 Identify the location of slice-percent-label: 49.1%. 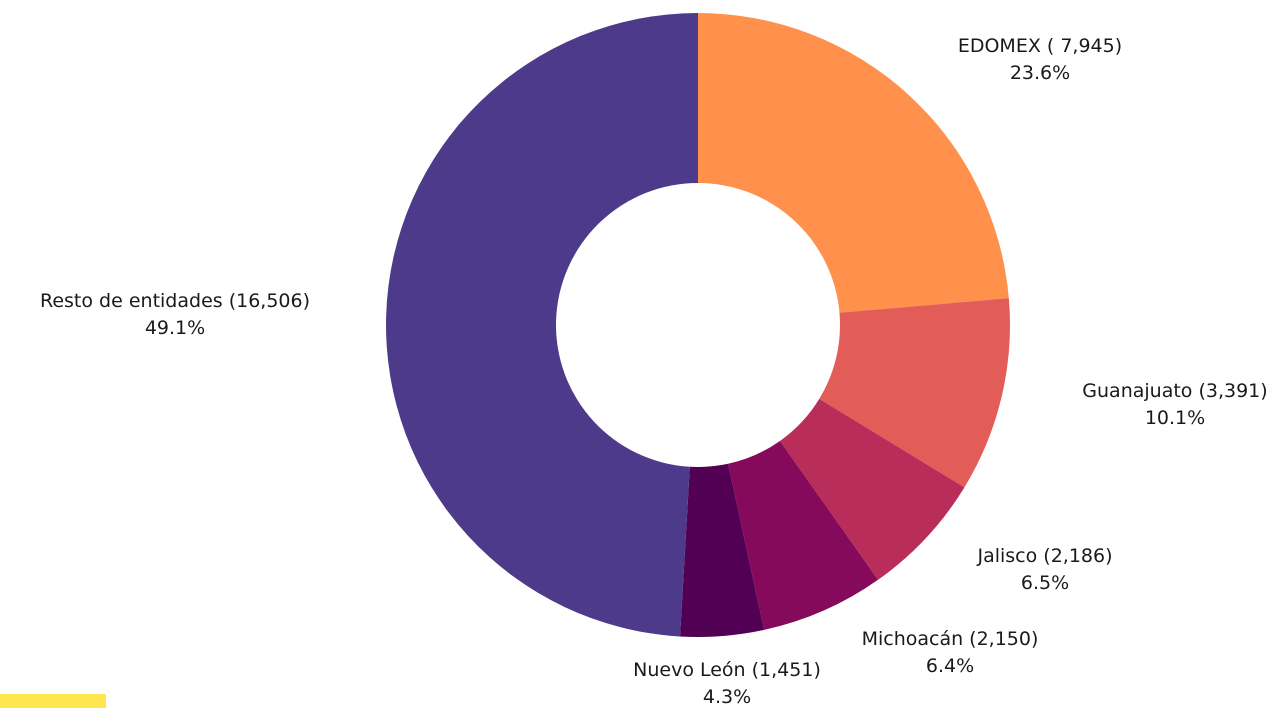
(175, 328).